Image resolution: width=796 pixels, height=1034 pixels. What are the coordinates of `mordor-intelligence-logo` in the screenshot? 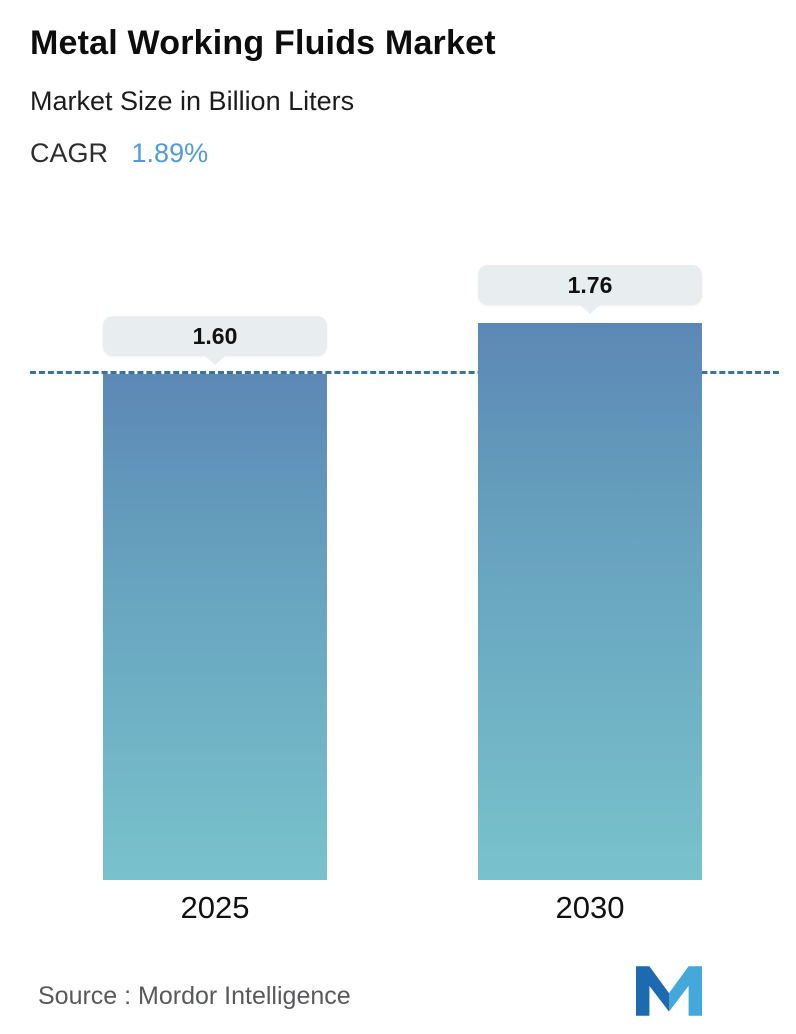 It's located at (669, 991).